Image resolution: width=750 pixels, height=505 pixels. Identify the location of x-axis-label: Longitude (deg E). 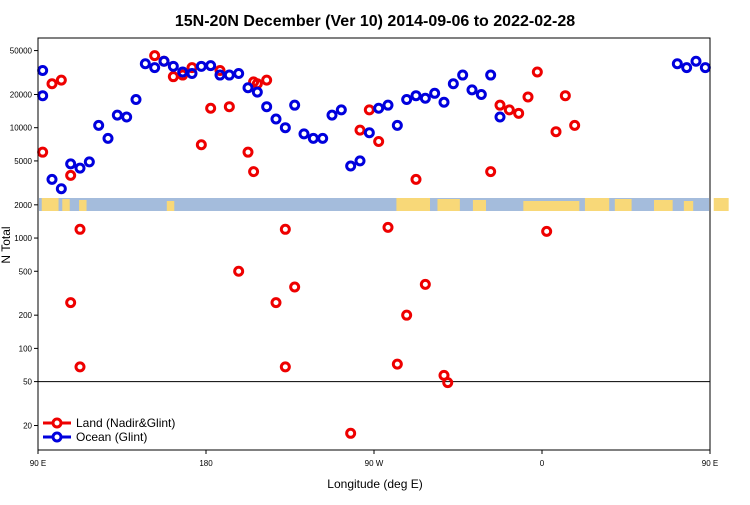
(374, 484).